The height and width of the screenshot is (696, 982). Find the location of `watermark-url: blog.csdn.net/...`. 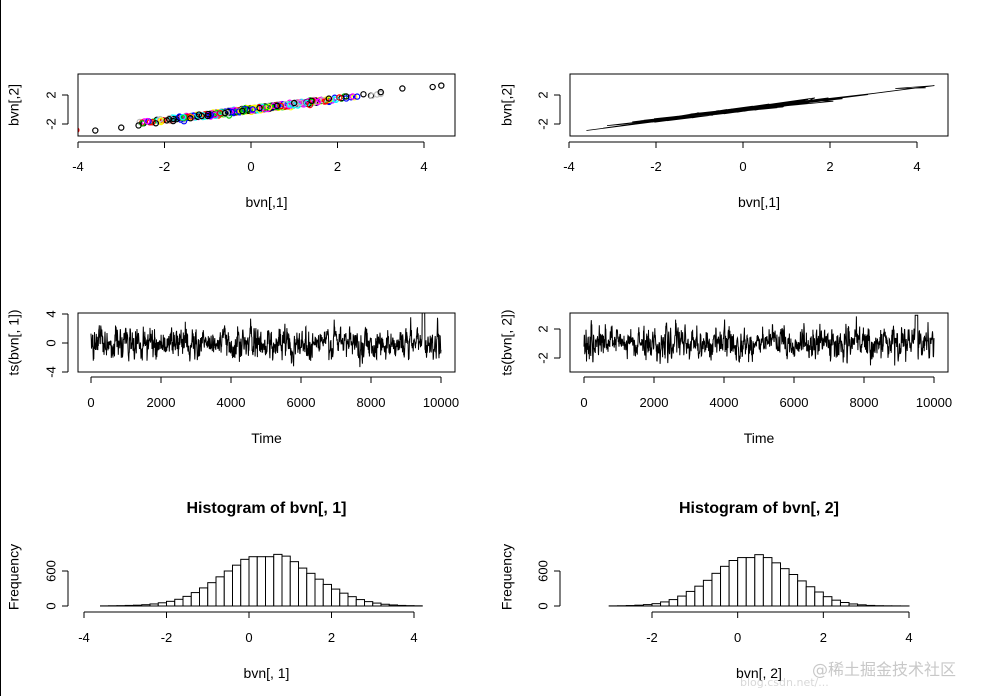

watermark-url: blog.csdn.net/... is located at coordinates (784, 682).